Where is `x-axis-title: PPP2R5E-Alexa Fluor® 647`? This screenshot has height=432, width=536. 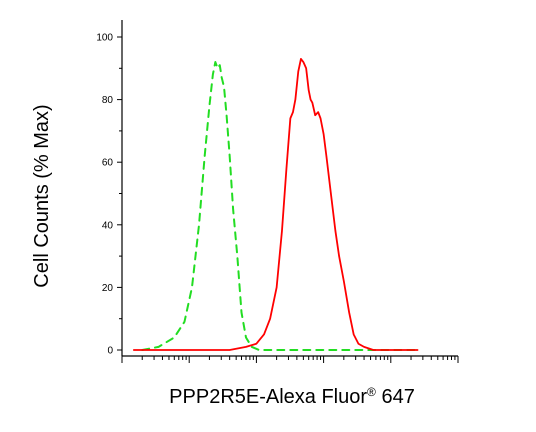
x-axis-title: PPP2R5E-Alexa Fluor® 647 is located at coordinates (292, 396).